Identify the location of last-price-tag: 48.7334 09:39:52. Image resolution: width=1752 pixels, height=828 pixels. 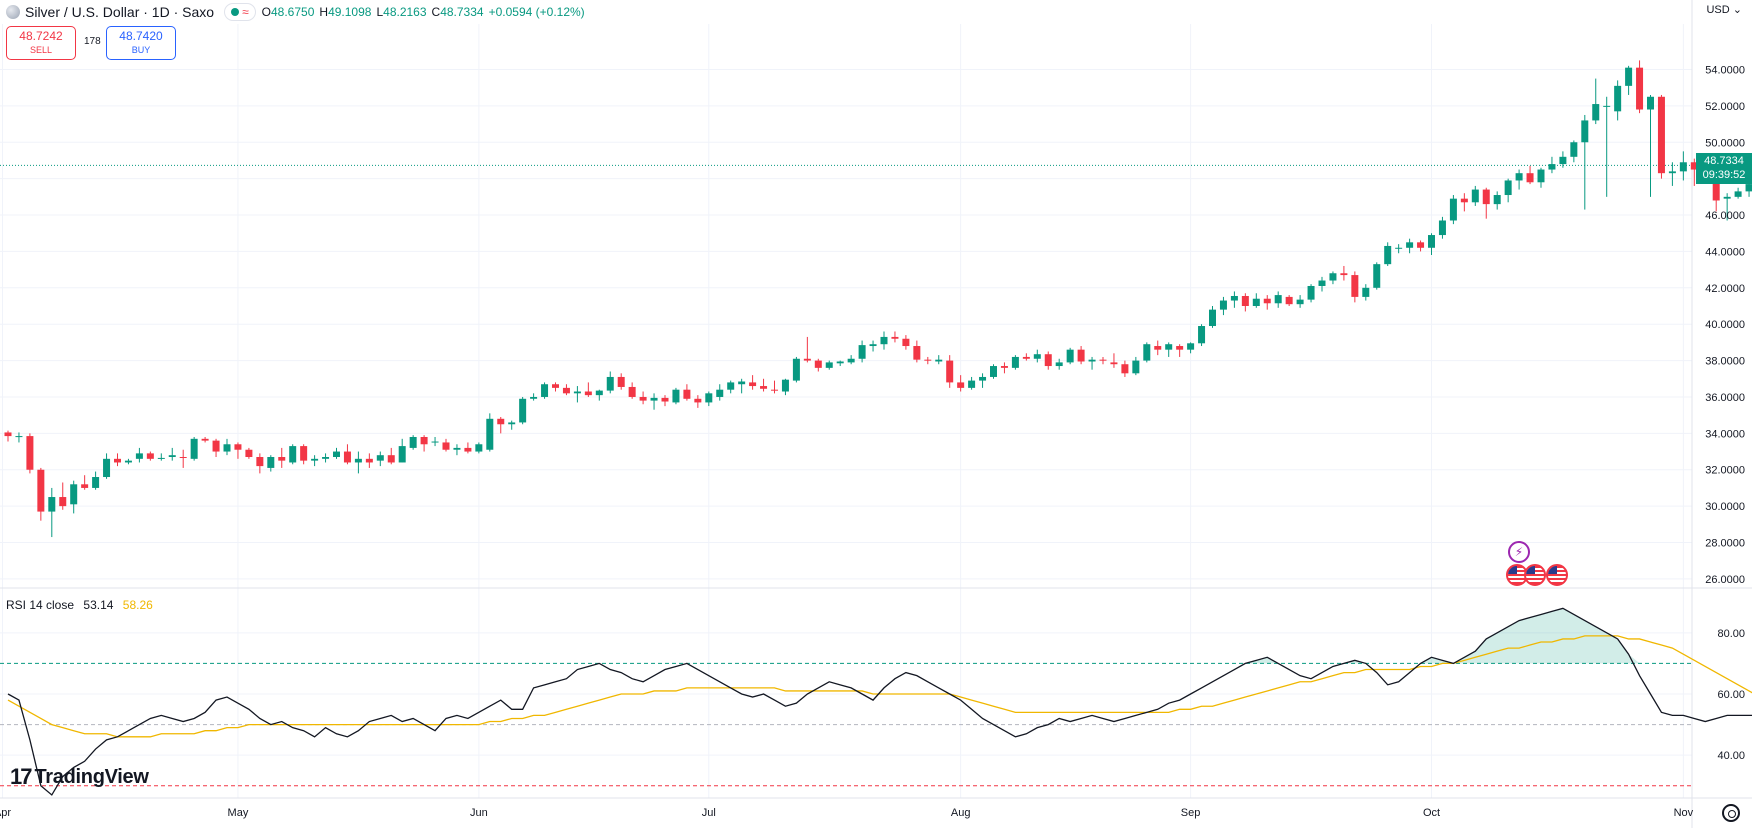
(1724, 168).